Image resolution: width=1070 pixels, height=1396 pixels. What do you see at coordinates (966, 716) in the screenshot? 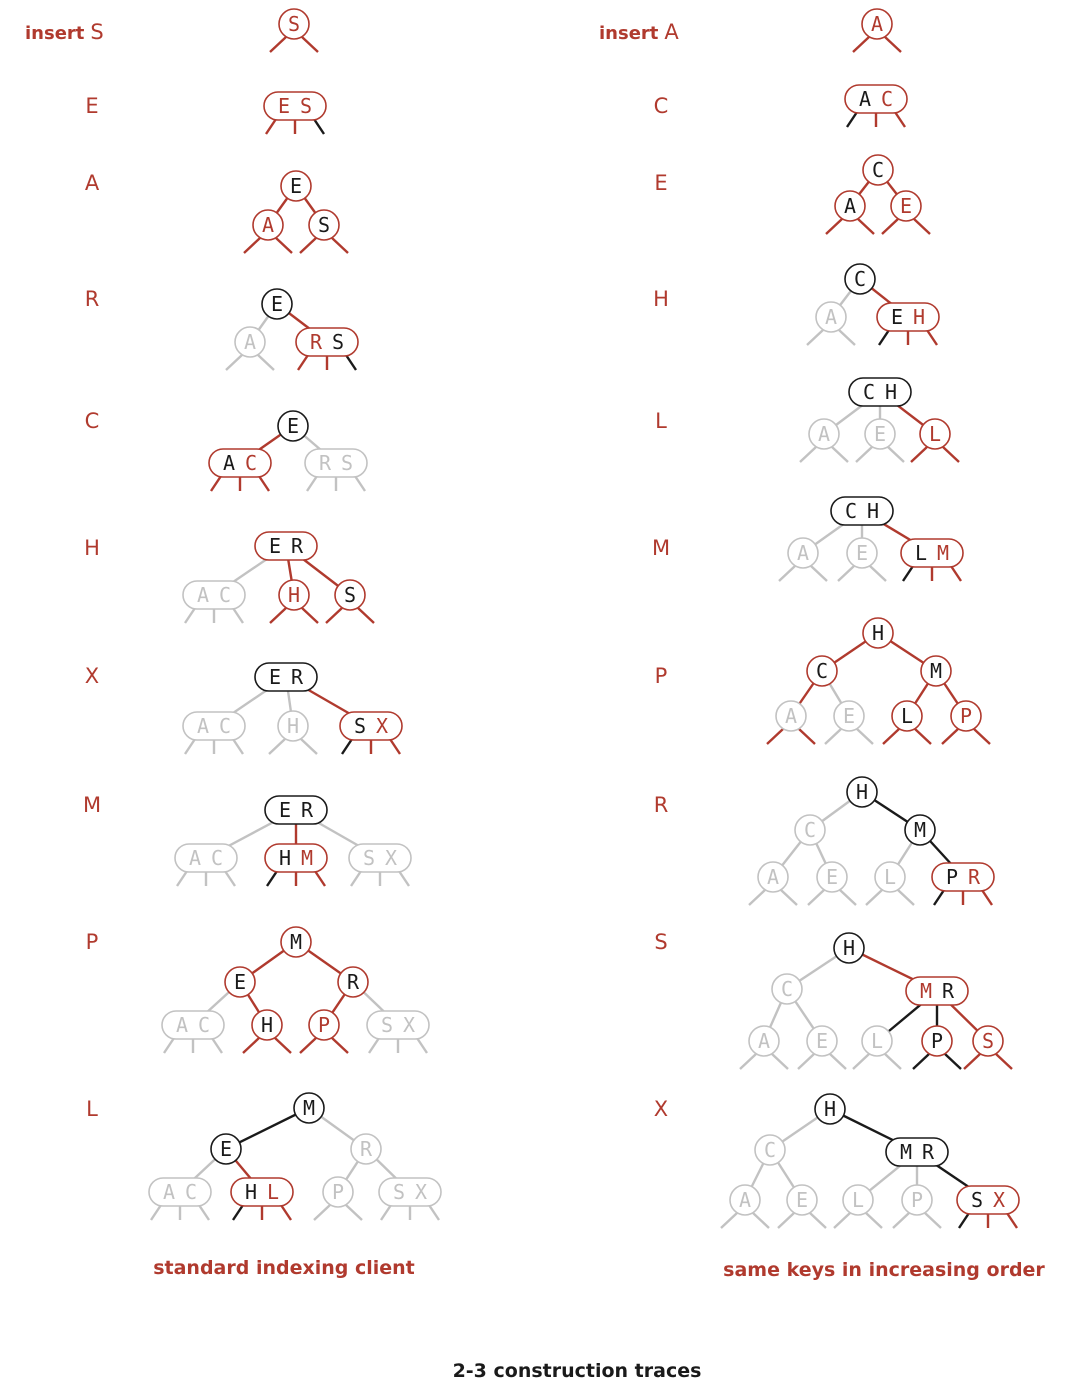
I see `node-key: P` at bounding box center [966, 716].